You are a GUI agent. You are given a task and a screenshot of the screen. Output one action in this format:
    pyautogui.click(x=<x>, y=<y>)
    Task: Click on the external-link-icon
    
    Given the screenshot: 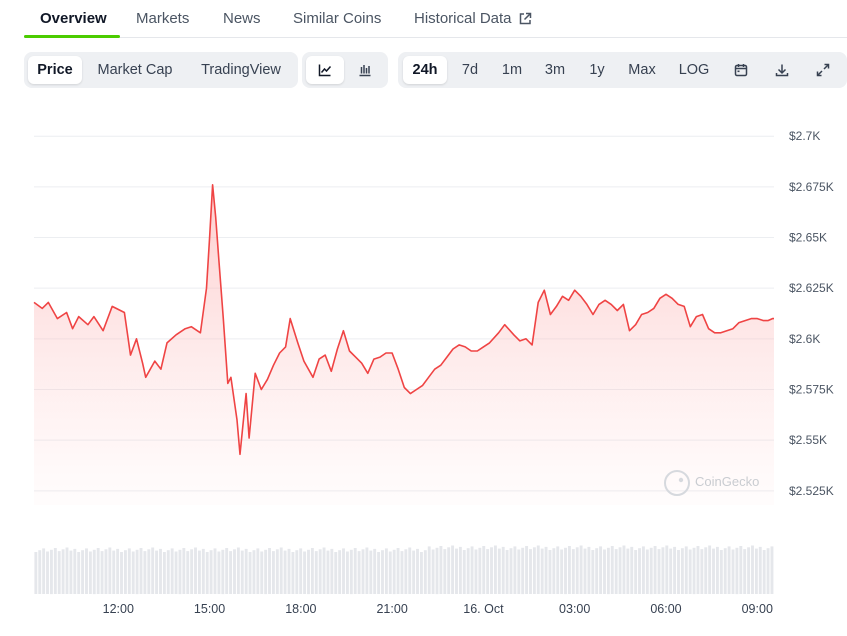 What is the action you would take?
    pyautogui.click(x=525, y=18)
    